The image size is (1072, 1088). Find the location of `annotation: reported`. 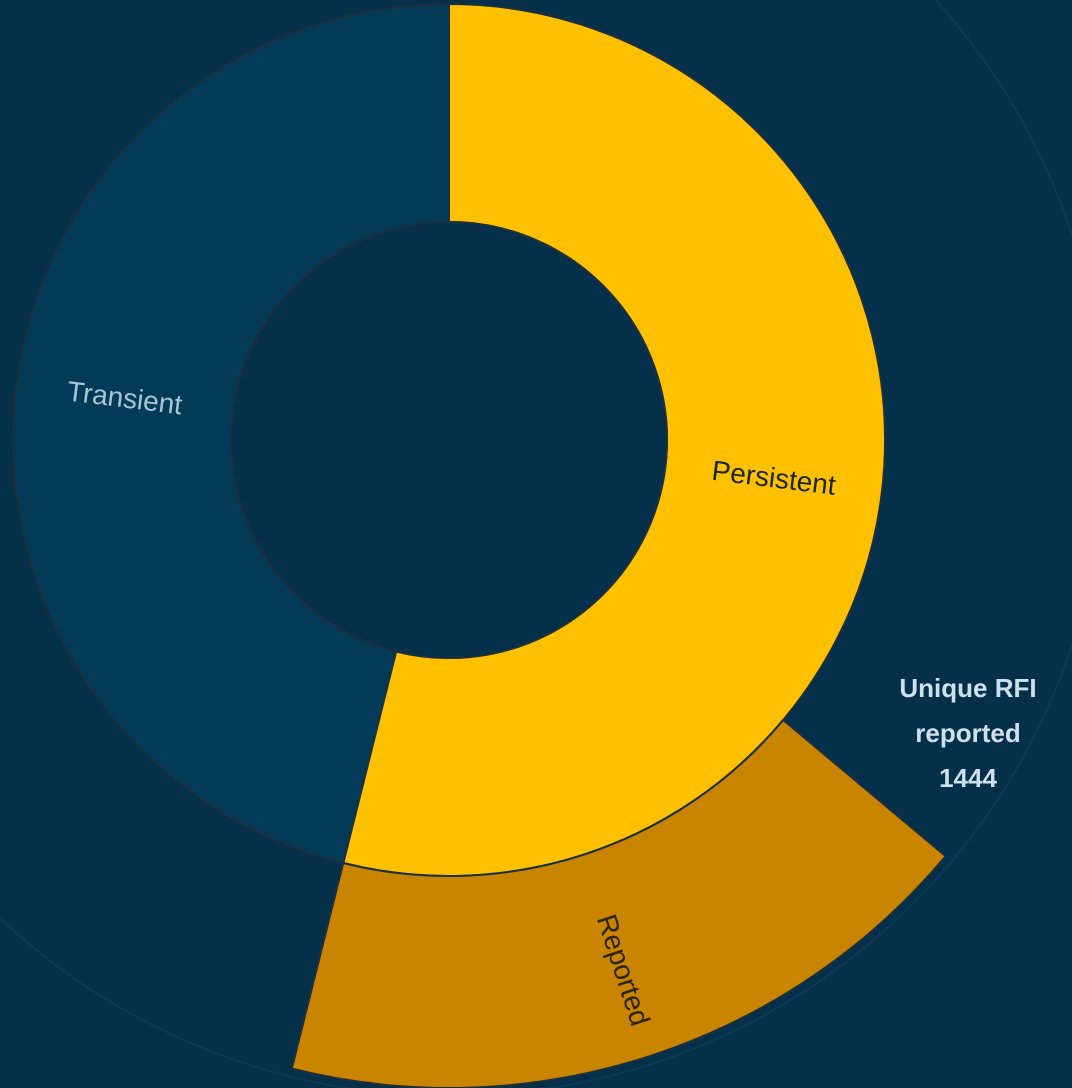

annotation: reported is located at coordinates (967, 733).